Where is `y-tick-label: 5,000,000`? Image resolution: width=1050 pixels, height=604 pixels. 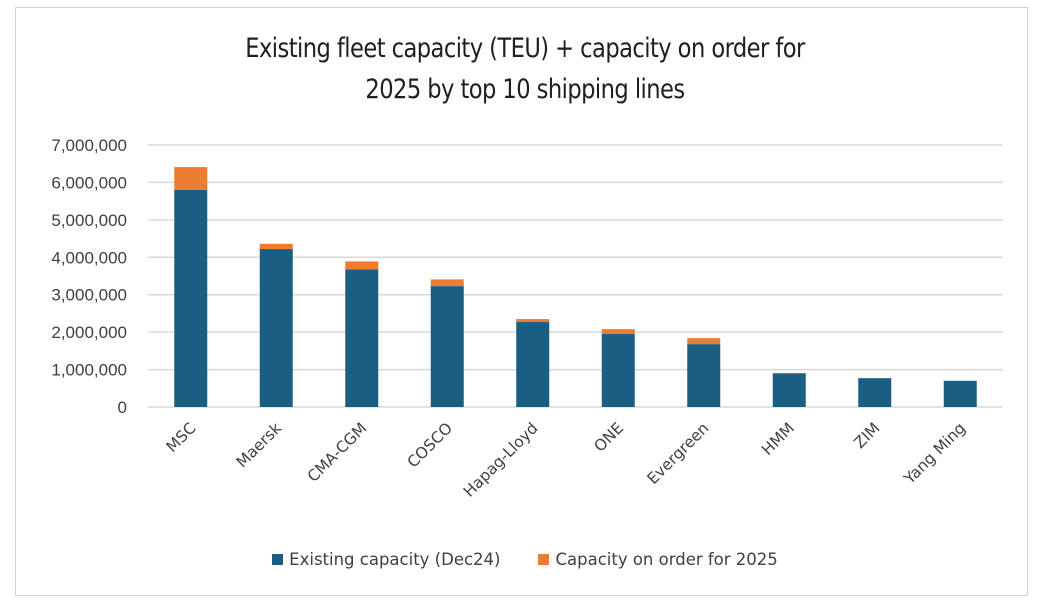
y-tick-label: 5,000,000 is located at coordinates (89, 220).